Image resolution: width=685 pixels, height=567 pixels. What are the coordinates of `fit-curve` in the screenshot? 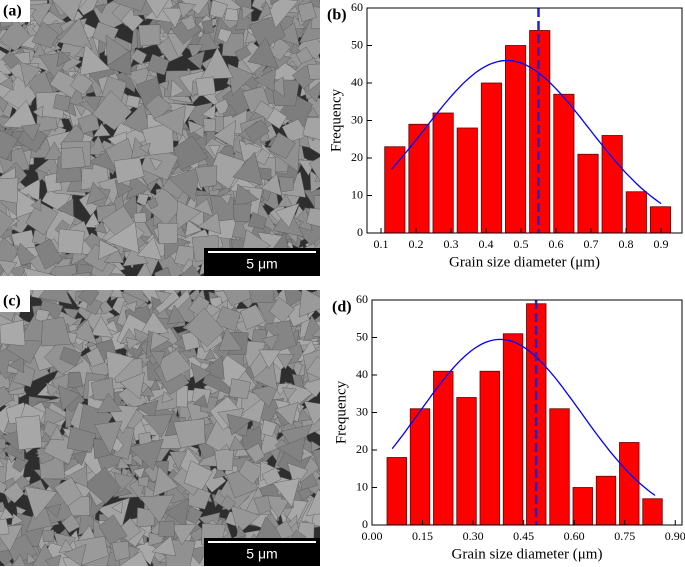 It's located at (526, 132).